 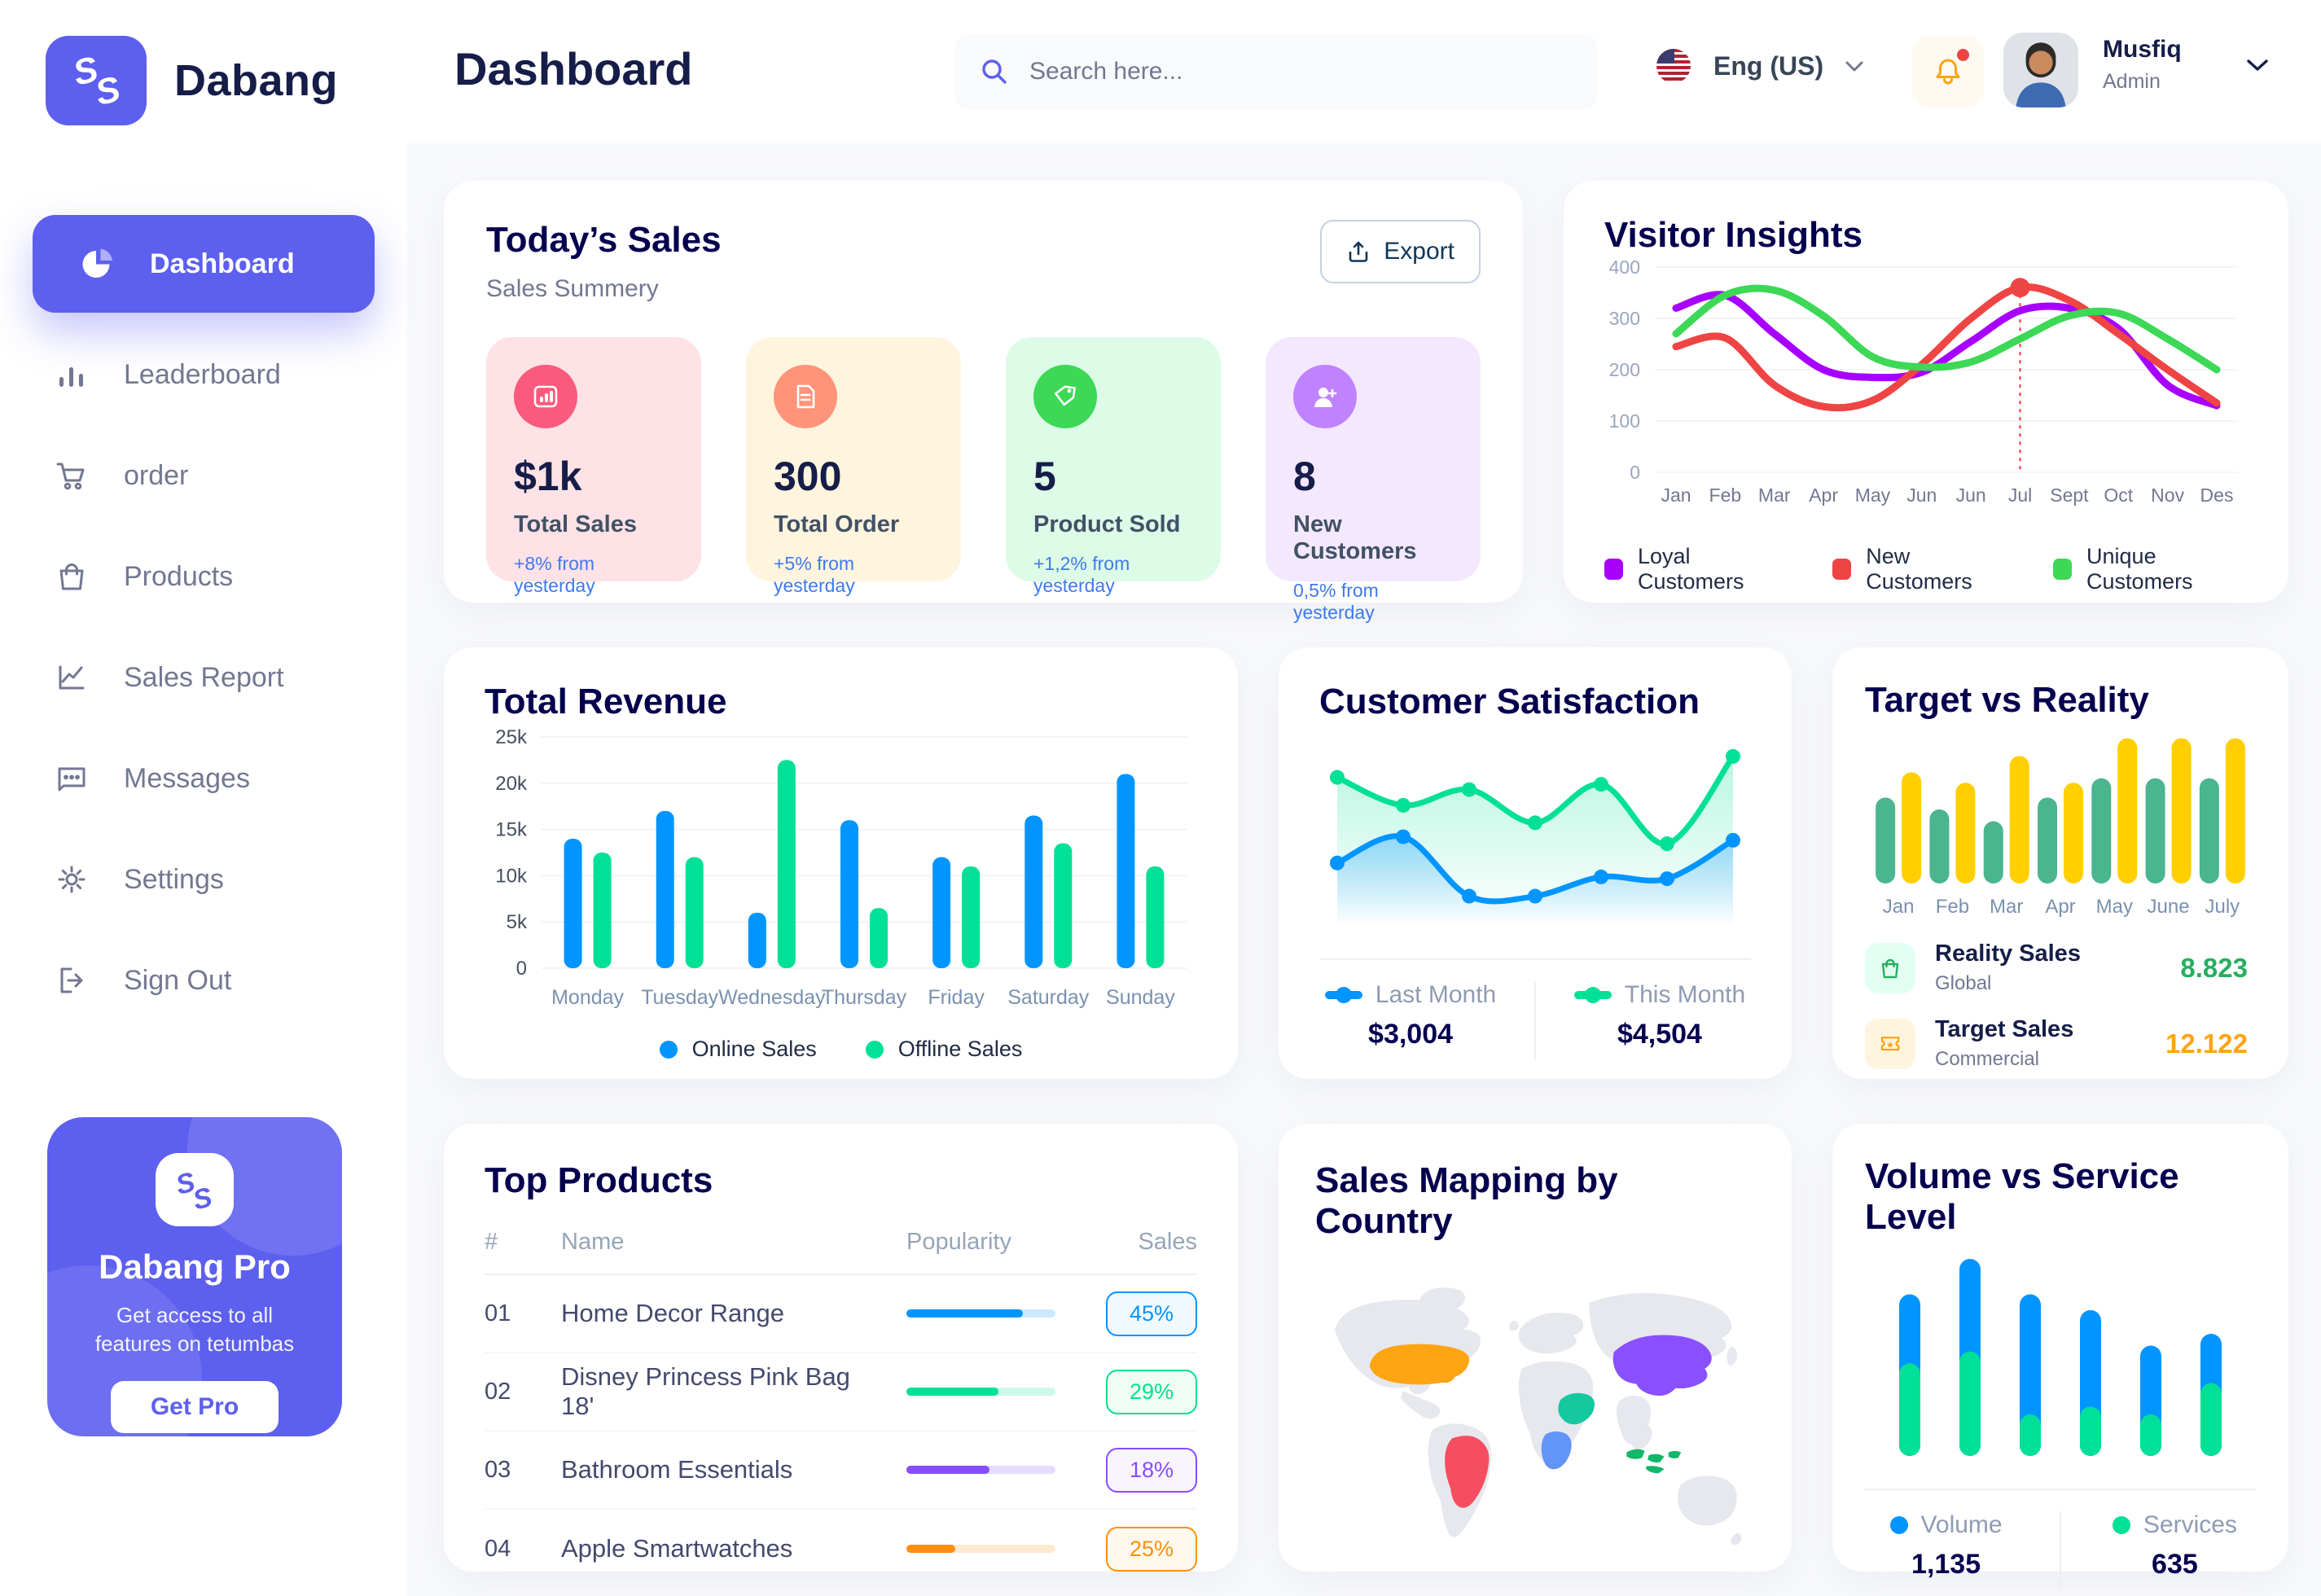 I want to click on legend-label: New Customers, so click(x=1919, y=569).